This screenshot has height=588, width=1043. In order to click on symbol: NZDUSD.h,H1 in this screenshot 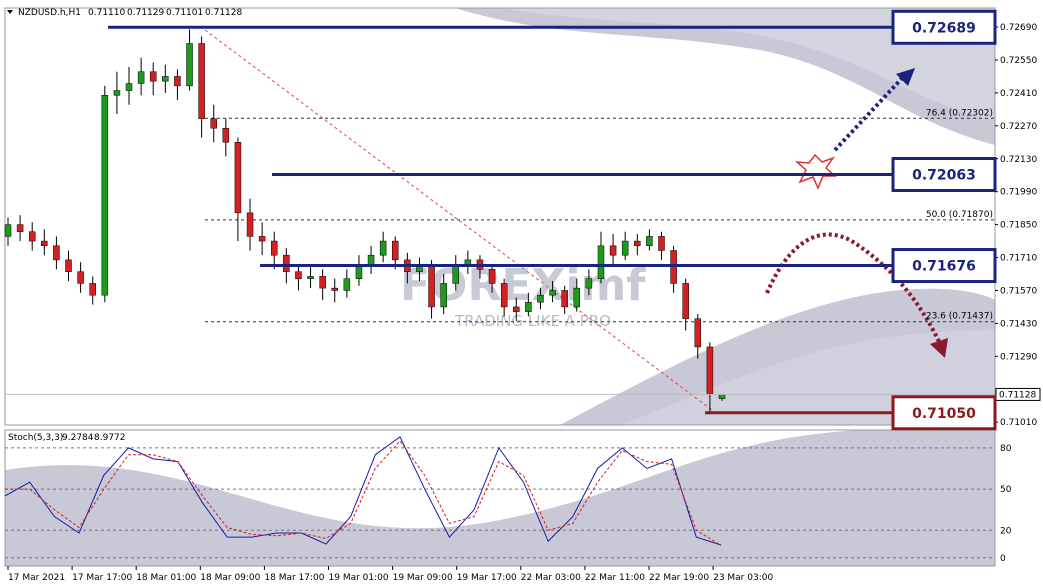, I will do `click(49, 13)`.